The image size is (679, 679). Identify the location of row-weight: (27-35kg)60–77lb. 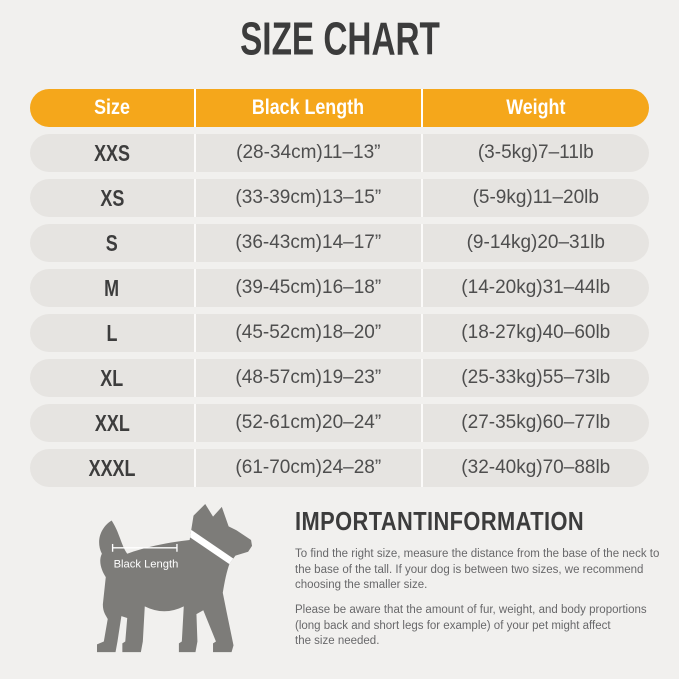
(534, 423).